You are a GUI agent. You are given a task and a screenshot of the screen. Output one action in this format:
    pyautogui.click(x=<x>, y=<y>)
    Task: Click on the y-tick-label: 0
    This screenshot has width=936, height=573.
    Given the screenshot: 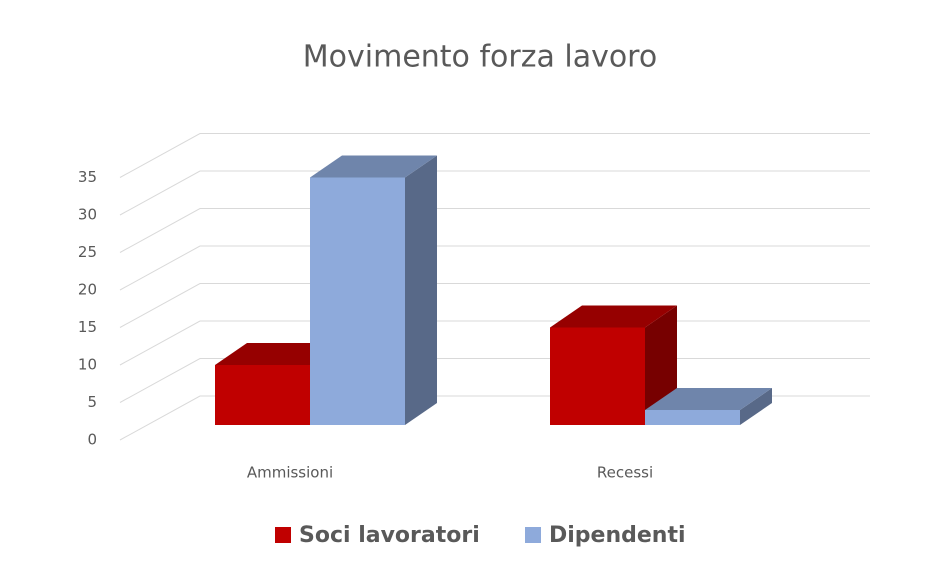 What is the action you would take?
    pyautogui.click(x=92, y=440)
    